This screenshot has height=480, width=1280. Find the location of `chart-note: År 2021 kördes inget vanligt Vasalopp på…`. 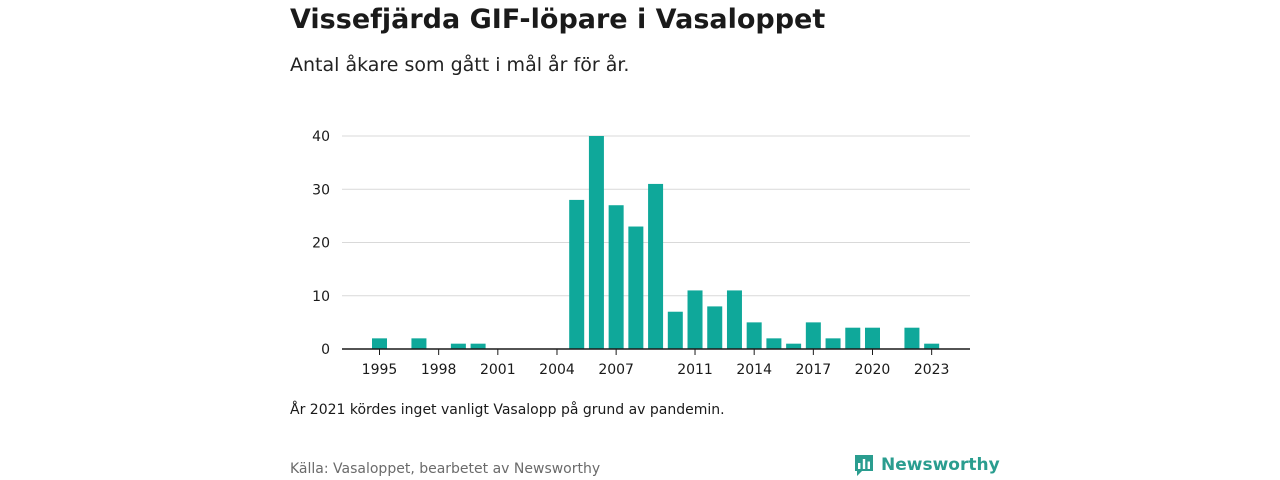

chart-note: År 2021 kördes inget vanligt Vasalopp på… is located at coordinates (507, 410).